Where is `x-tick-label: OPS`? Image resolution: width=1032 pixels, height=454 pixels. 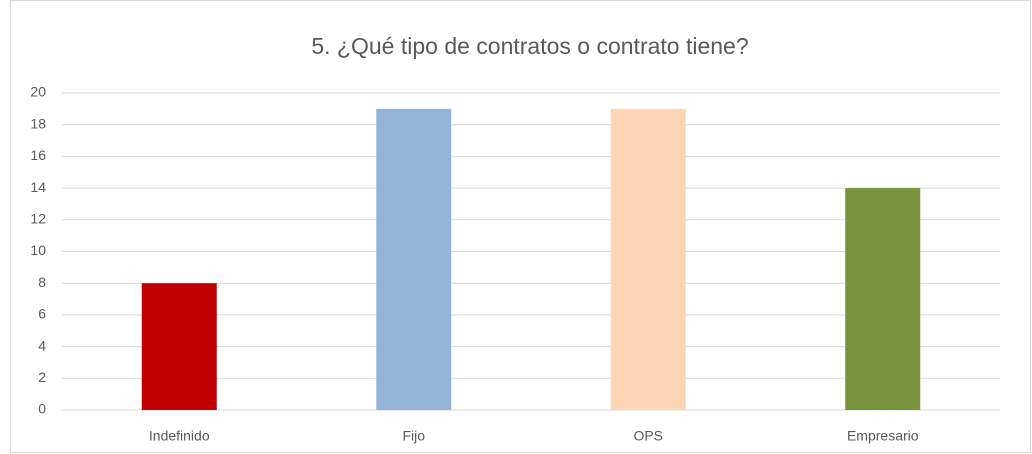
x-tick-label: OPS is located at coordinates (648, 436).